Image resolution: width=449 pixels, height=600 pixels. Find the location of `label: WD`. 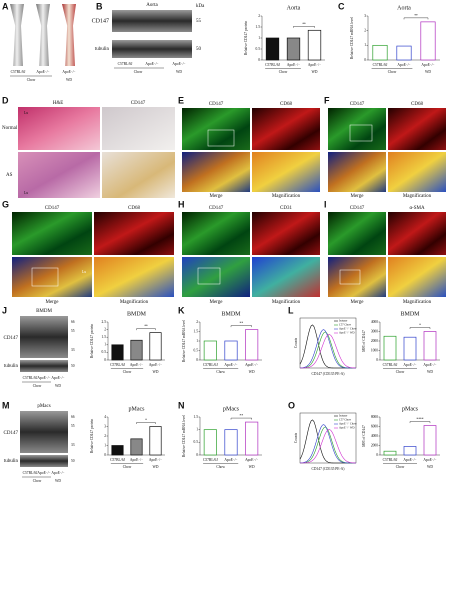

label: WD is located at coordinates (179, 72).